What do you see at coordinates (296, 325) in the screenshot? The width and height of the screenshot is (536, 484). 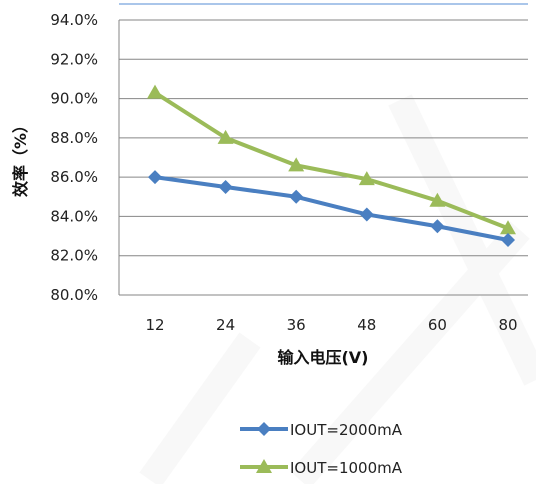 I see `x-tick-label: 36` at bounding box center [296, 325].